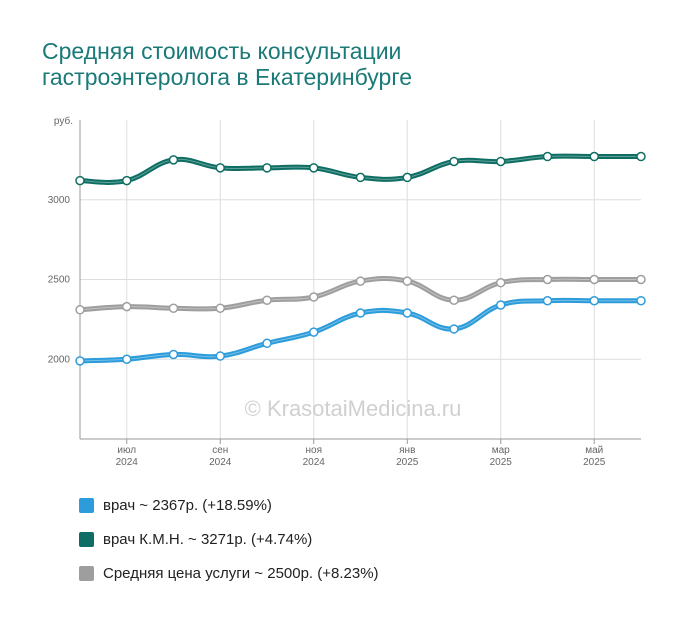  Describe the element at coordinates (63, 121) in the screenshot. I see `y-unit-label: руб.` at that location.